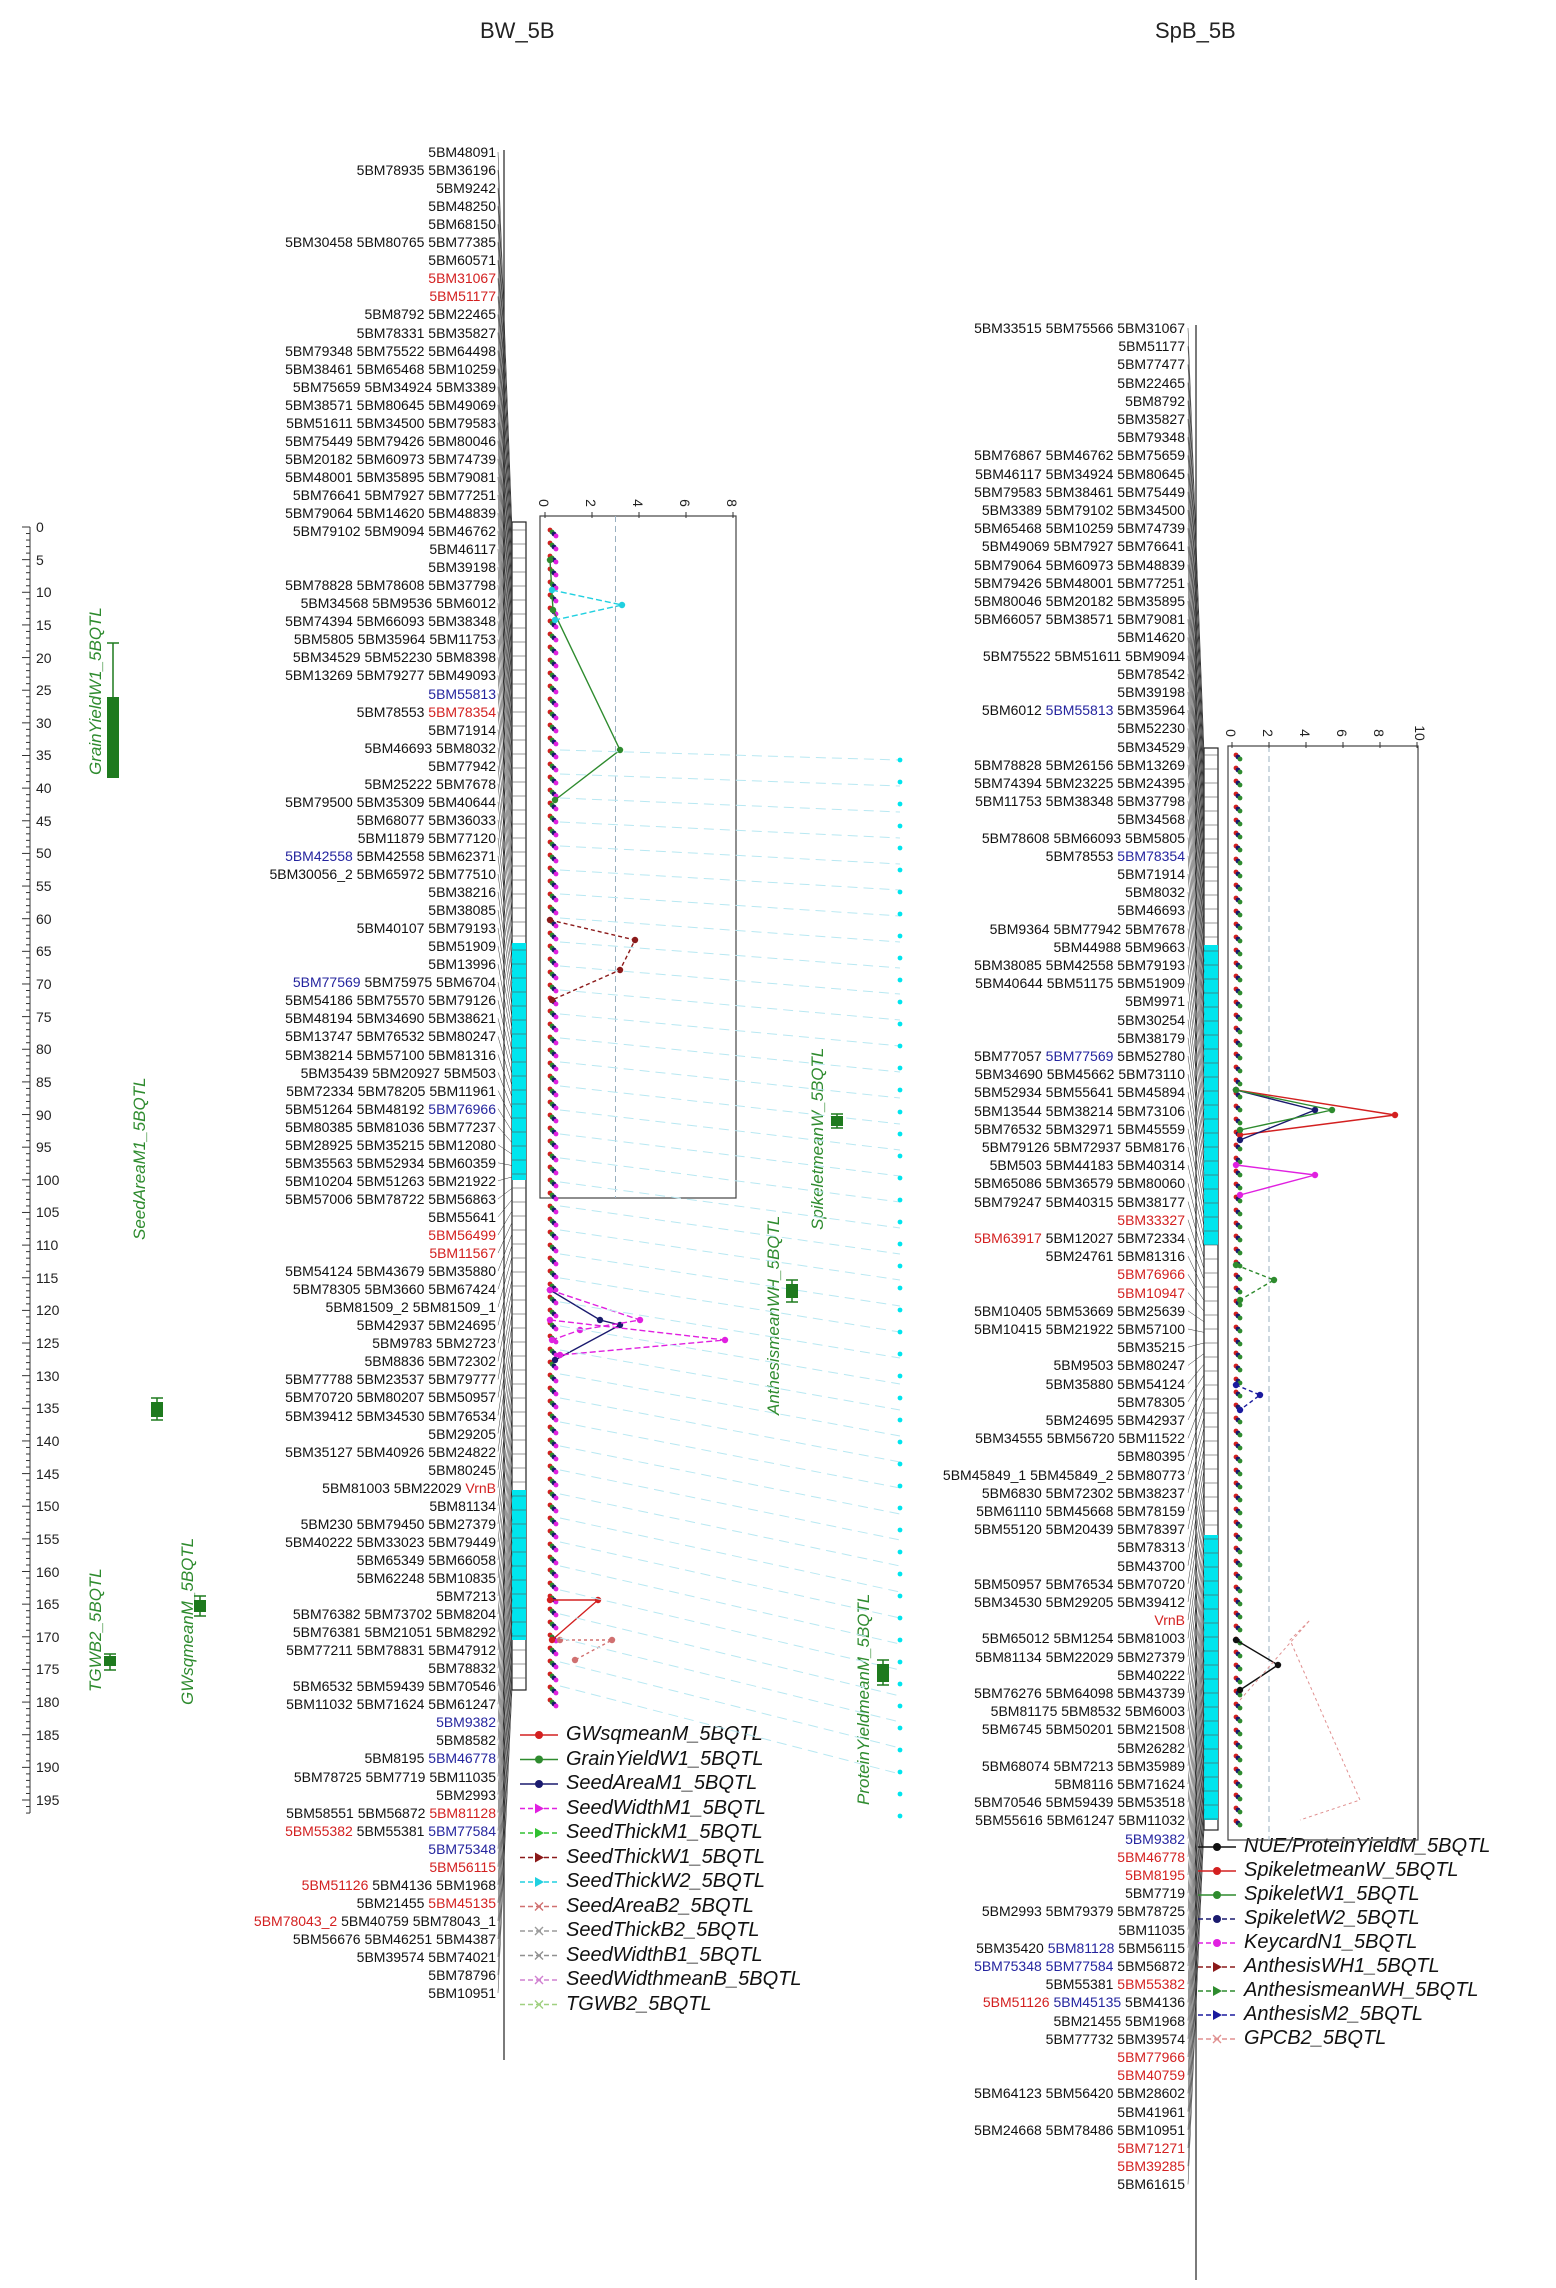 The width and height of the screenshot is (1556, 2288). I want to click on legend-item: SpikeletW1_5BQTL, so click(1332, 1894).